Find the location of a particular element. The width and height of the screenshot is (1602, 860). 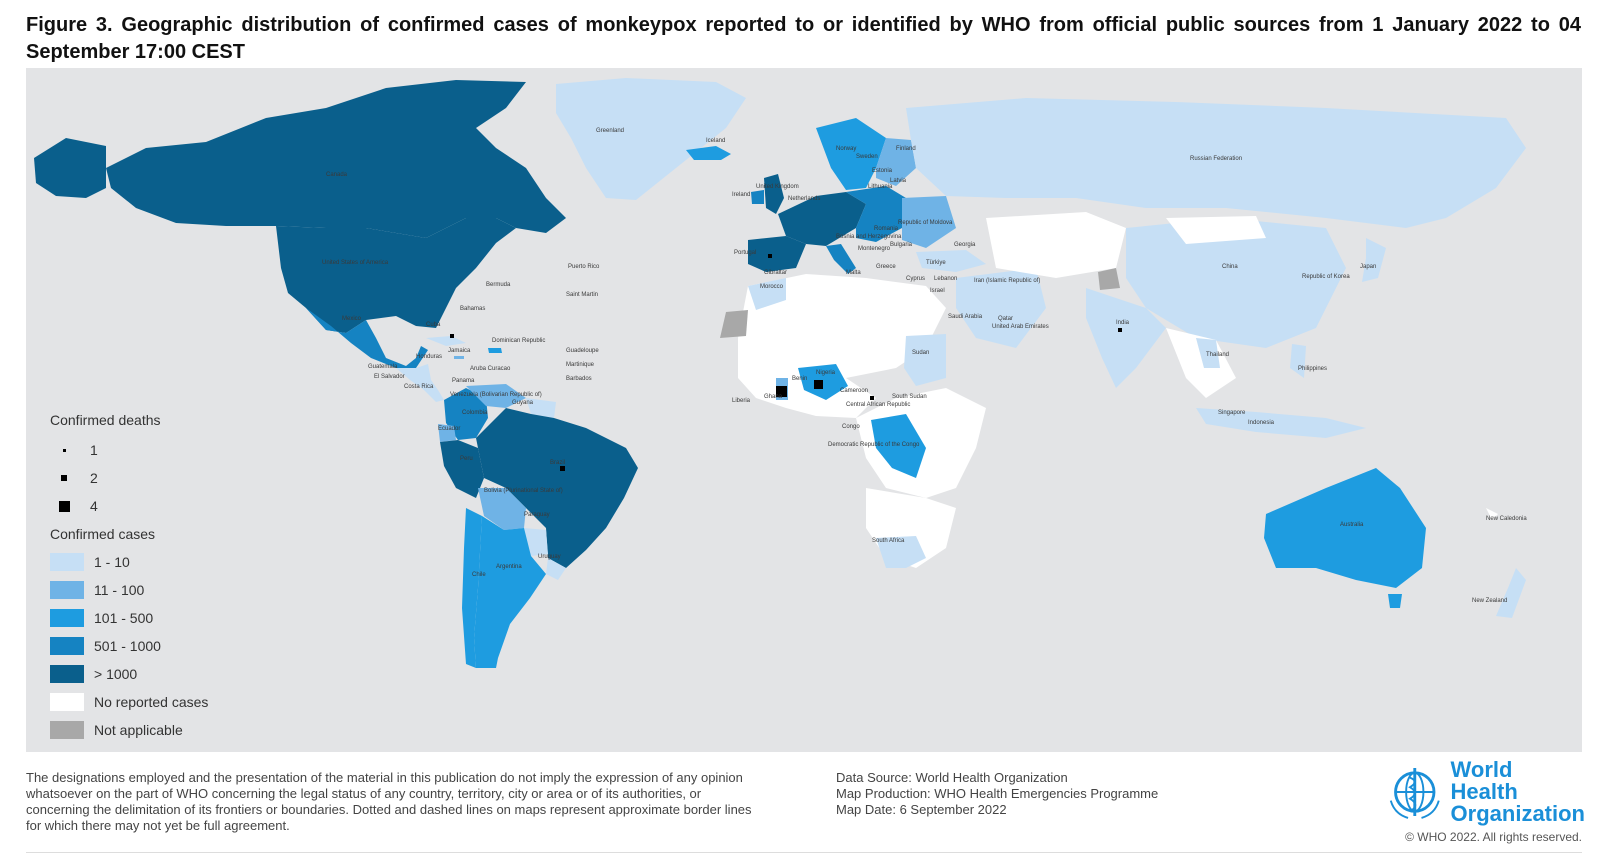

country-western-sahara is located at coordinates (734, 324).